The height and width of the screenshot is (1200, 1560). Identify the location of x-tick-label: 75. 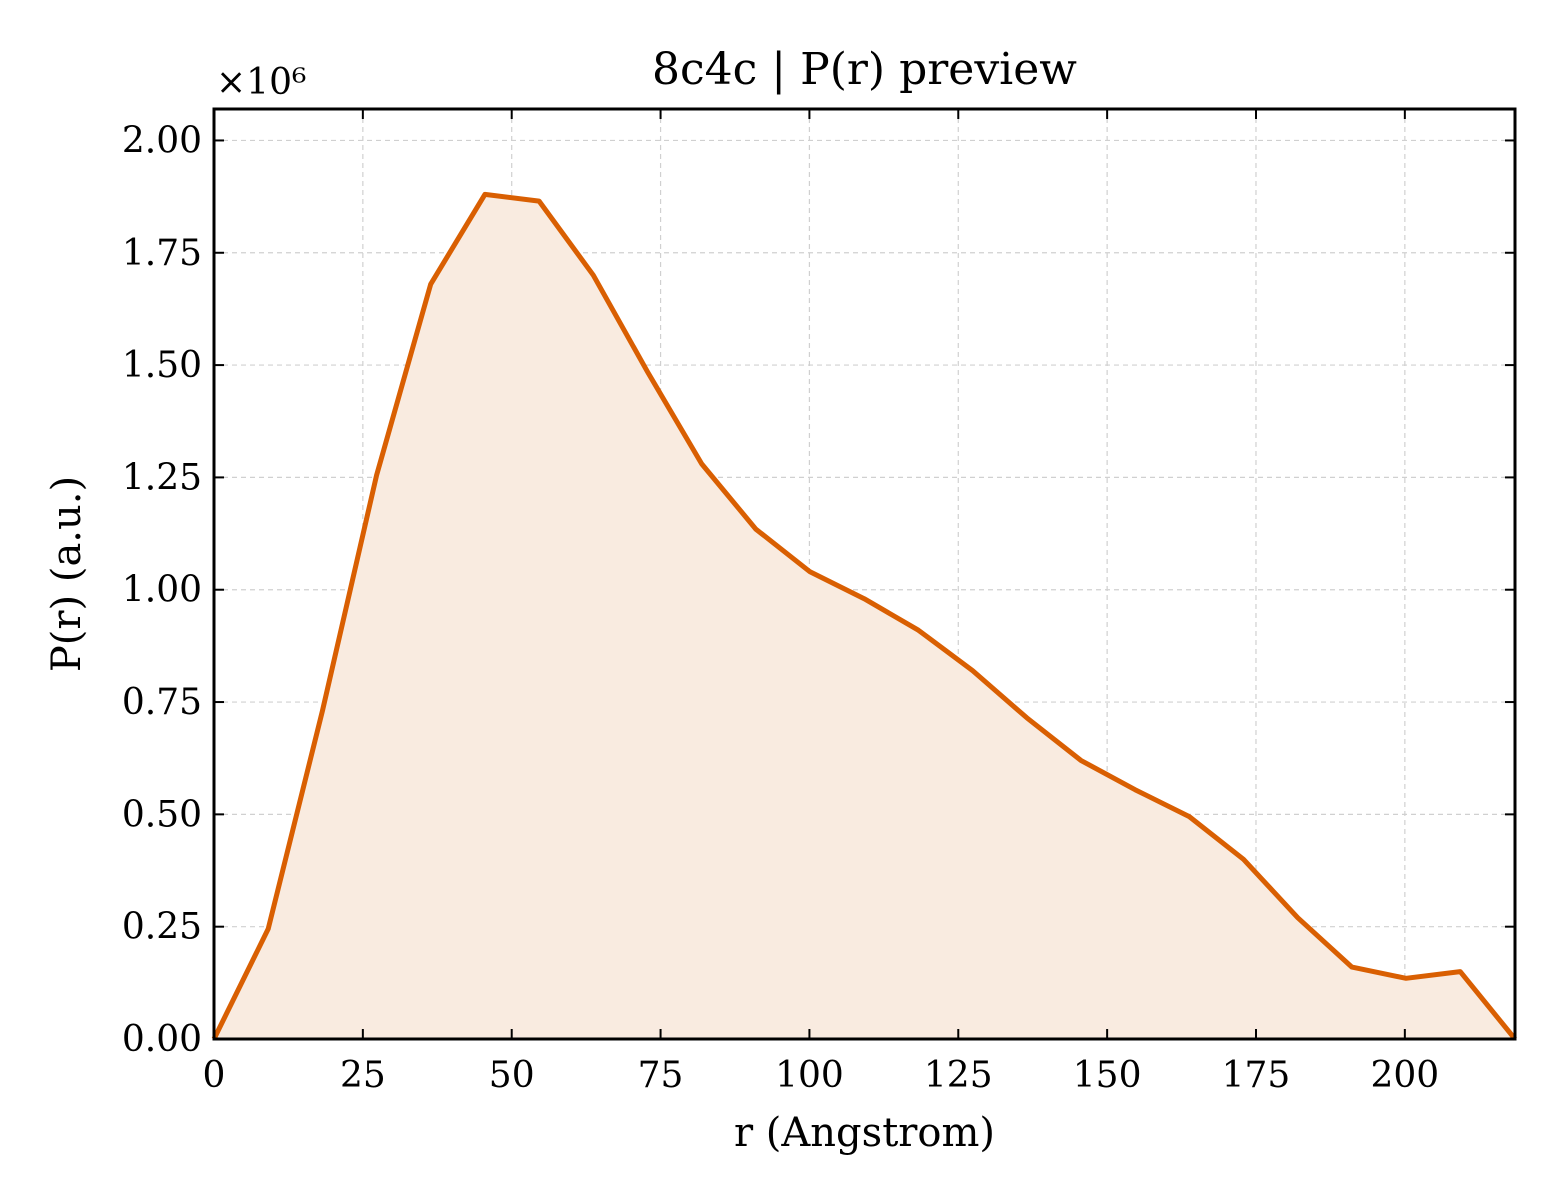
(661, 1075).